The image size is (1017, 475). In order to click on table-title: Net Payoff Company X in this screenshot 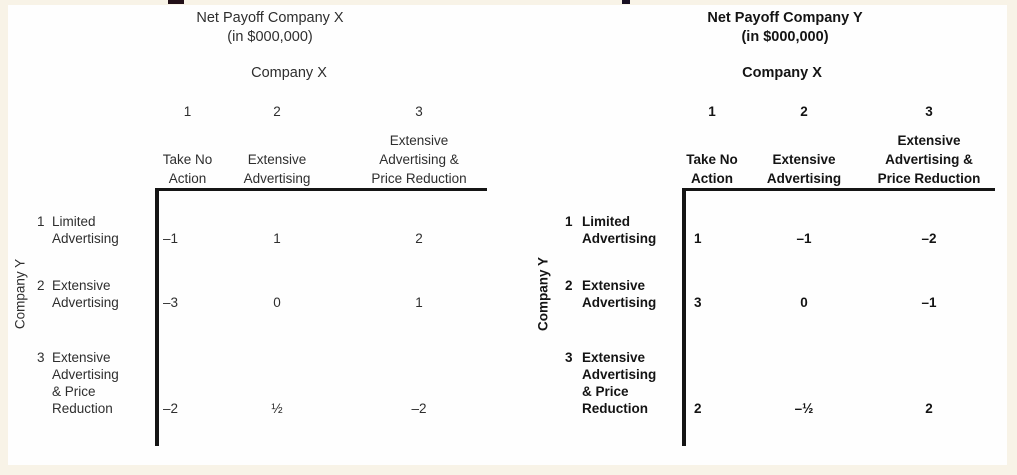, I will do `click(270, 18)`.